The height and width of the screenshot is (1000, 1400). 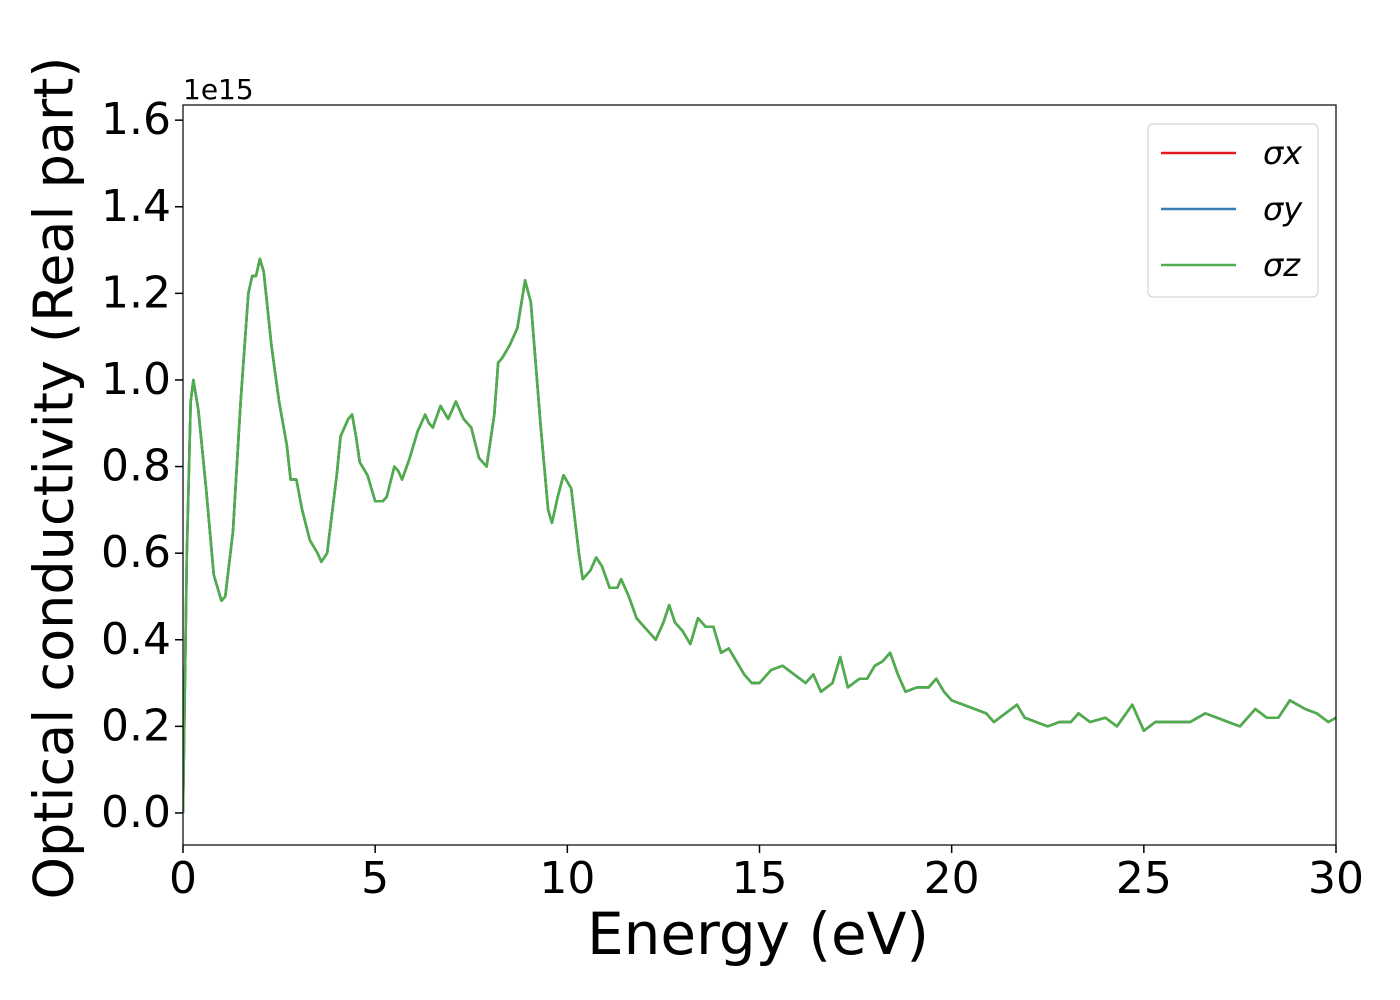 What do you see at coordinates (1282, 265) in the screenshot?
I see `legend-label: σz` at bounding box center [1282, 265].